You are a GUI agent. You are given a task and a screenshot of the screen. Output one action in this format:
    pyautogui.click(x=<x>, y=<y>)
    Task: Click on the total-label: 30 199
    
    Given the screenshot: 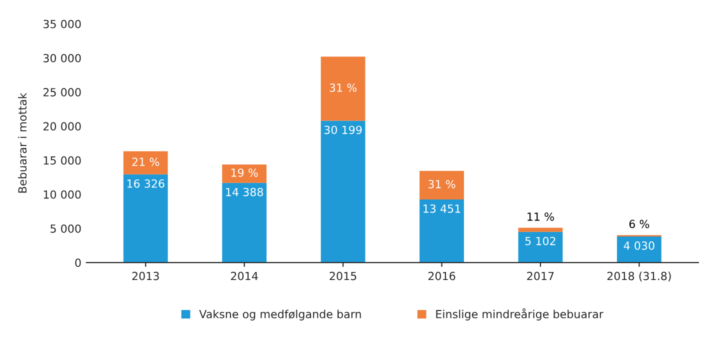 What is the action you would take?
    pyautogui.click(x=343, y=130)
    